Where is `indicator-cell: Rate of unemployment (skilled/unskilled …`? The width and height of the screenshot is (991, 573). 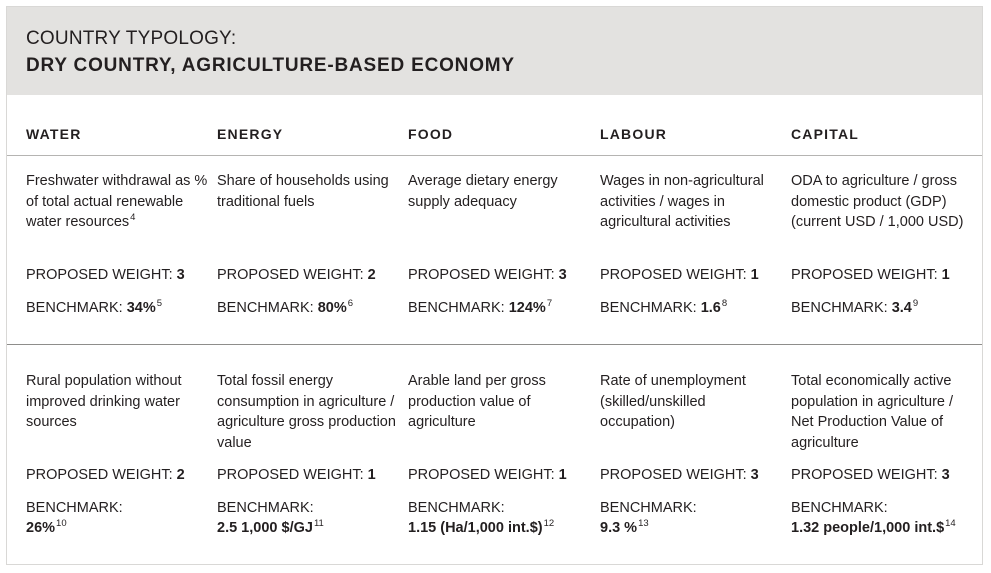 indicator-cell: Rate of unemployment (skilled/unskilled … is located at coordinates (692, 402).